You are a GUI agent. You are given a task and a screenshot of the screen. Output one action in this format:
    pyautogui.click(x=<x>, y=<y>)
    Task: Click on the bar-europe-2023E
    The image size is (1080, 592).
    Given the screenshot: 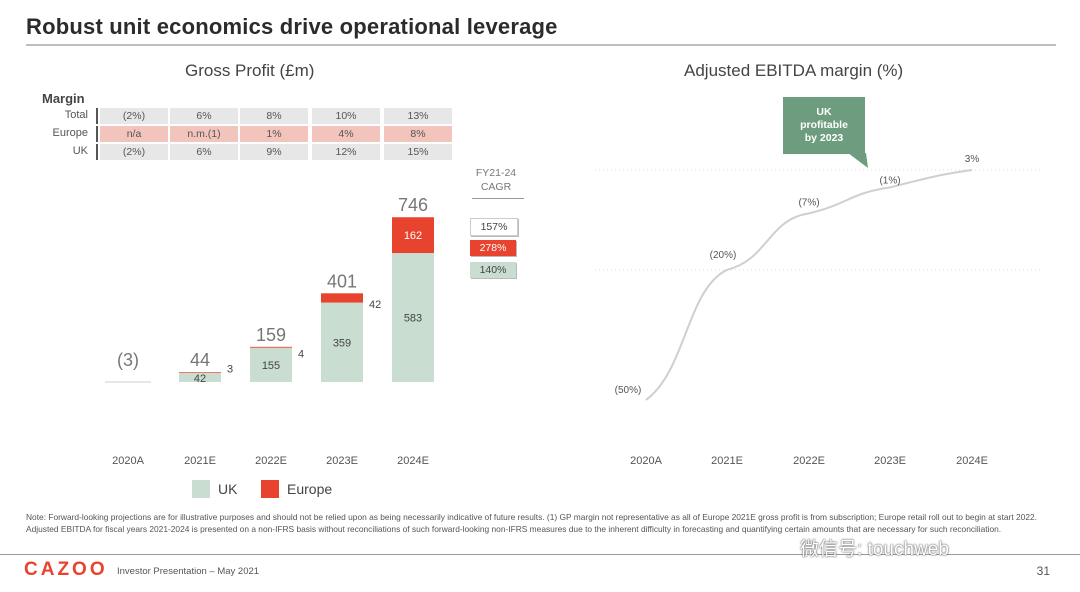 What is the action you would take?
    pyautogui.click(x=342, y=298)
    